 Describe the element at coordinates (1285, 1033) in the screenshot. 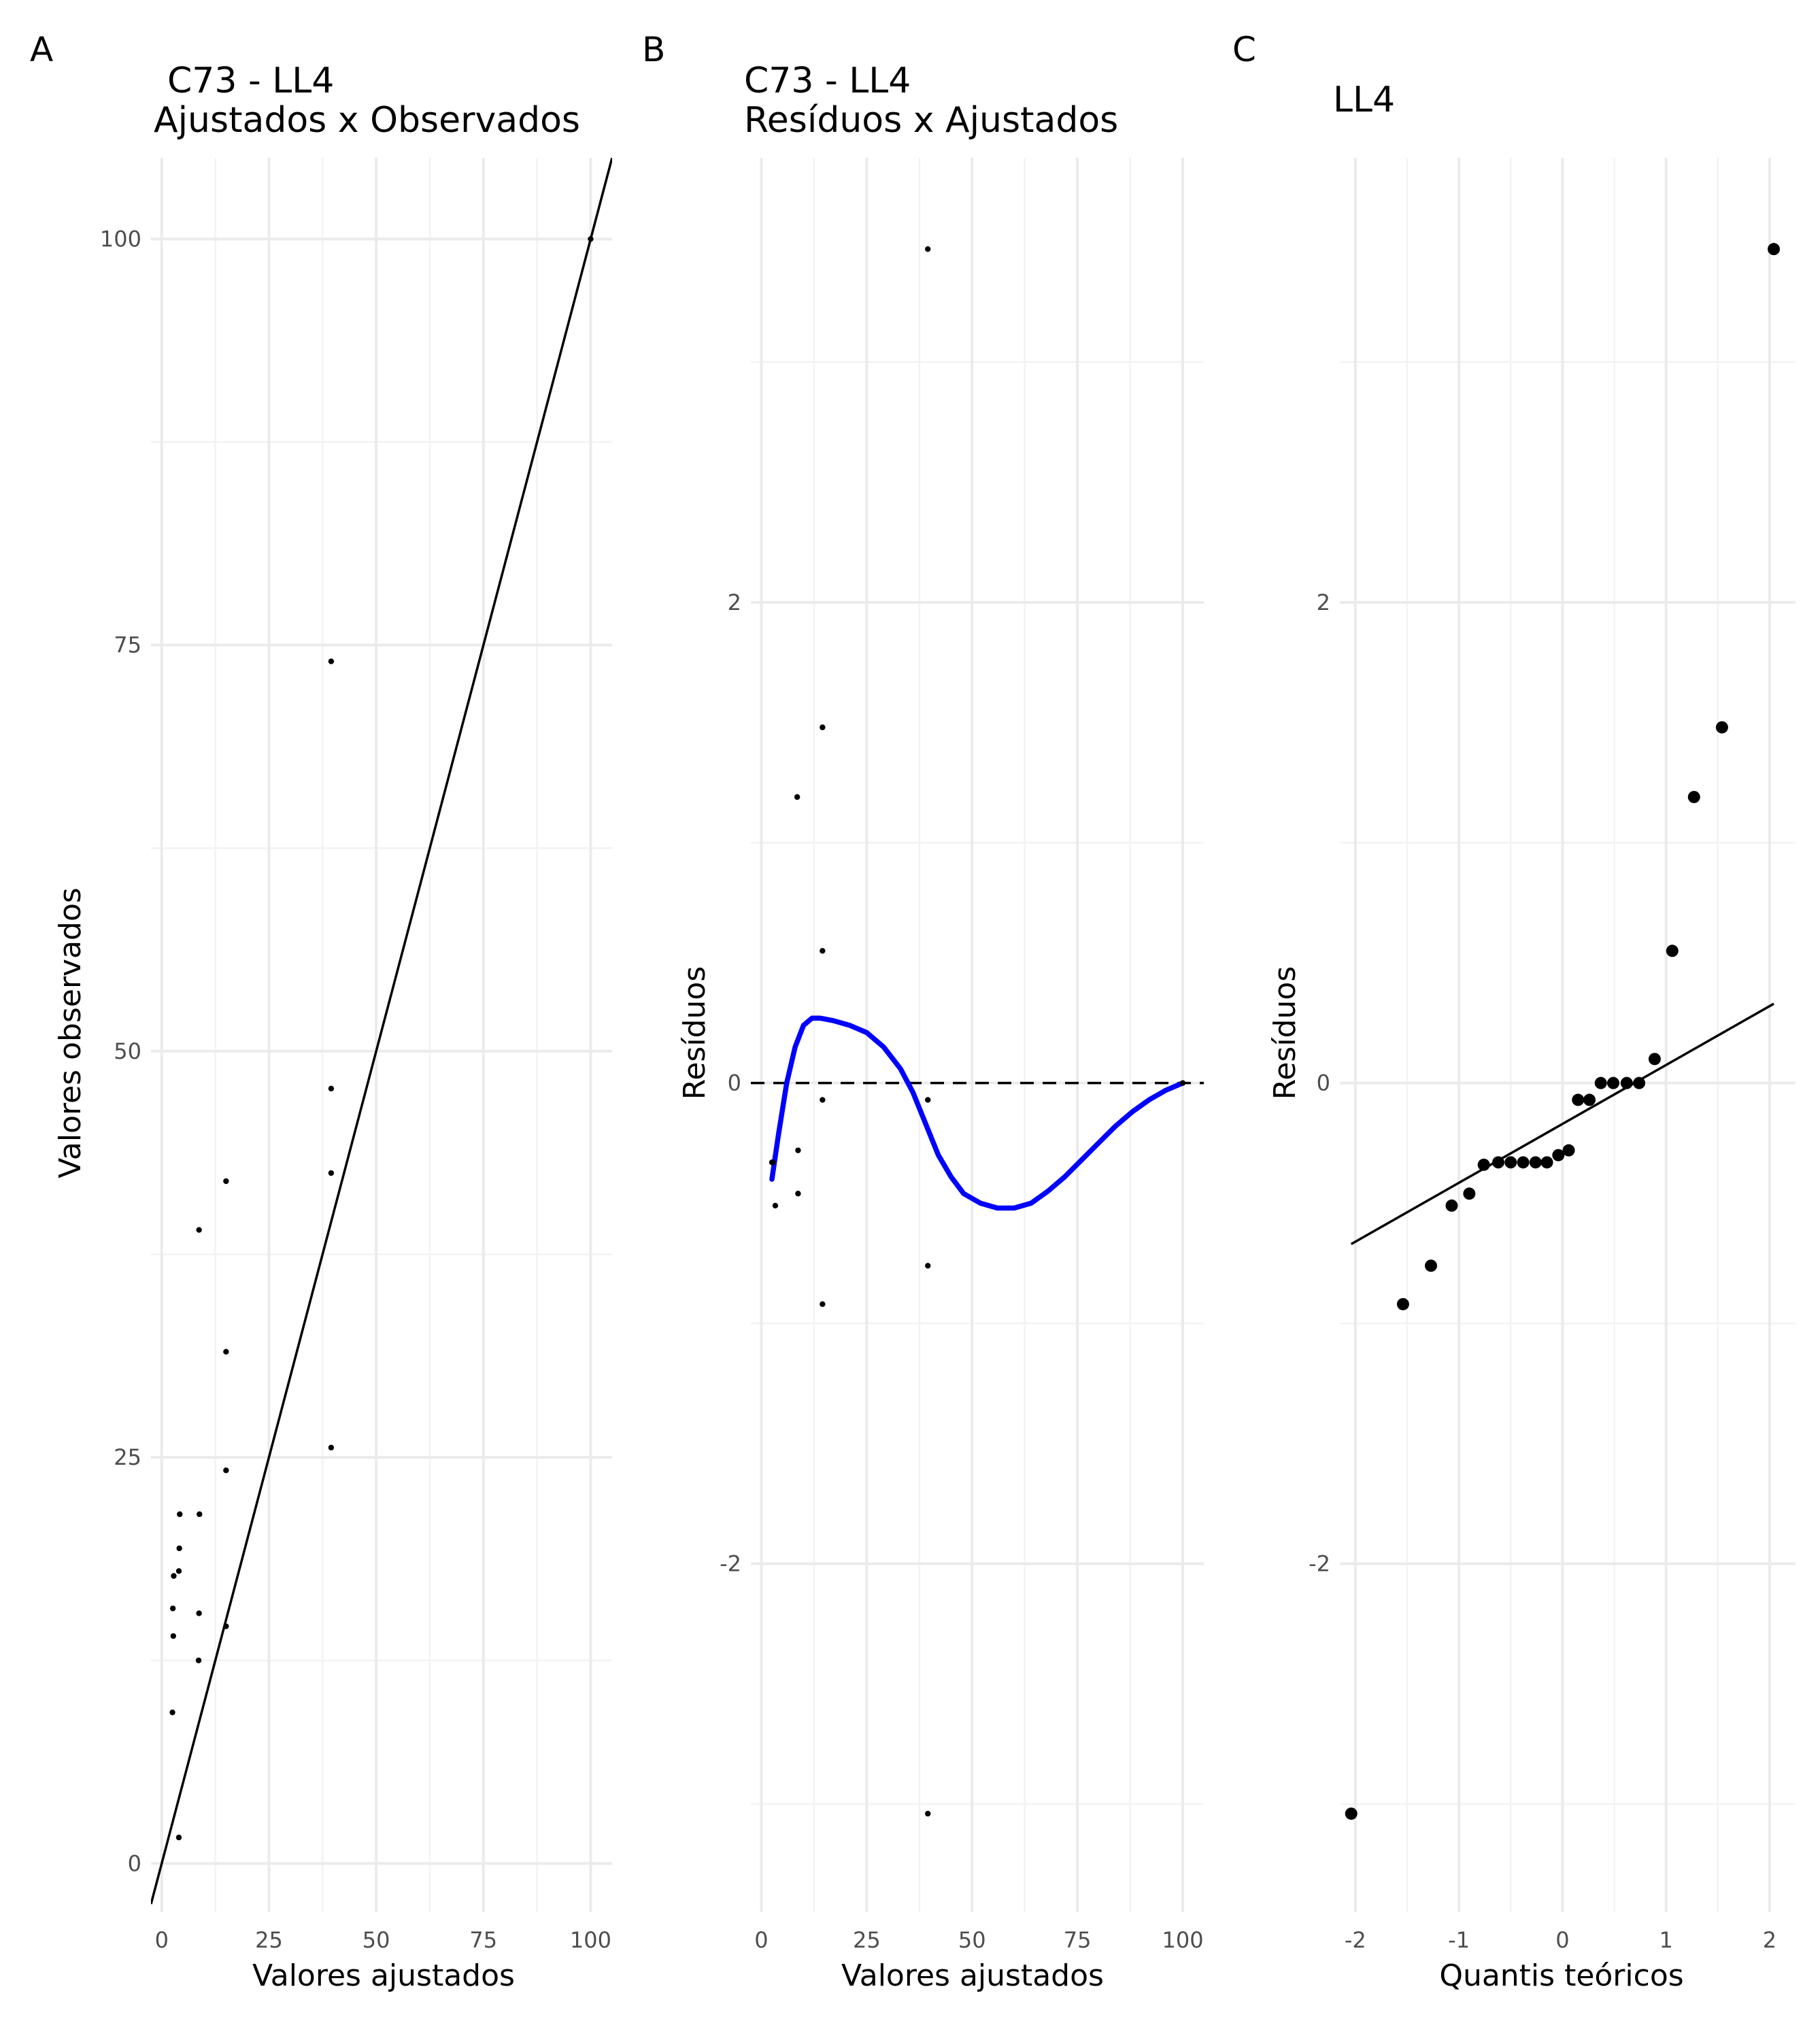

I see `panel-c-y-axis-title: Resíduos` at that location.